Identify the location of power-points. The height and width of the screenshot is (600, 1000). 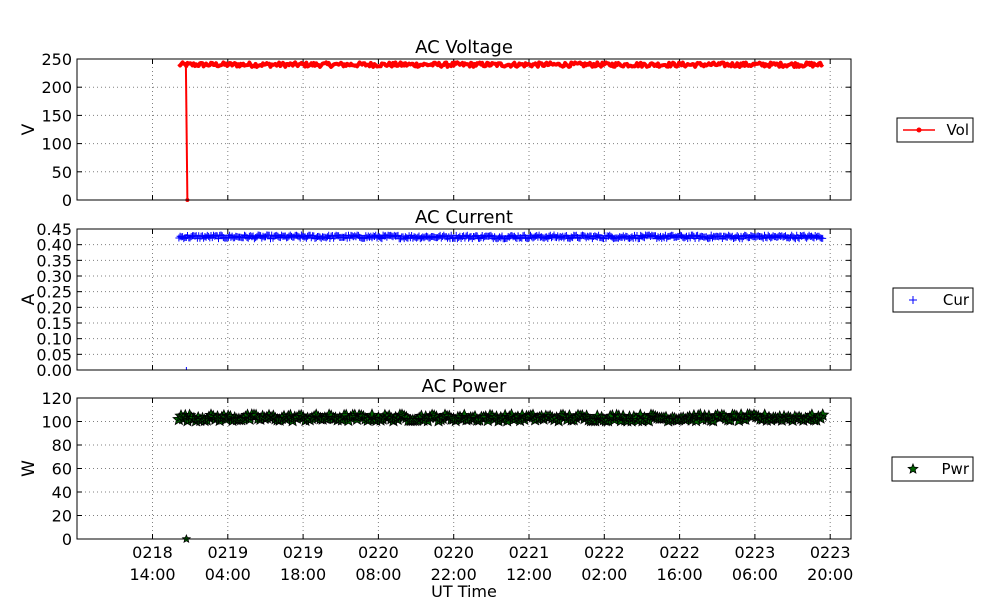
(501, 417).